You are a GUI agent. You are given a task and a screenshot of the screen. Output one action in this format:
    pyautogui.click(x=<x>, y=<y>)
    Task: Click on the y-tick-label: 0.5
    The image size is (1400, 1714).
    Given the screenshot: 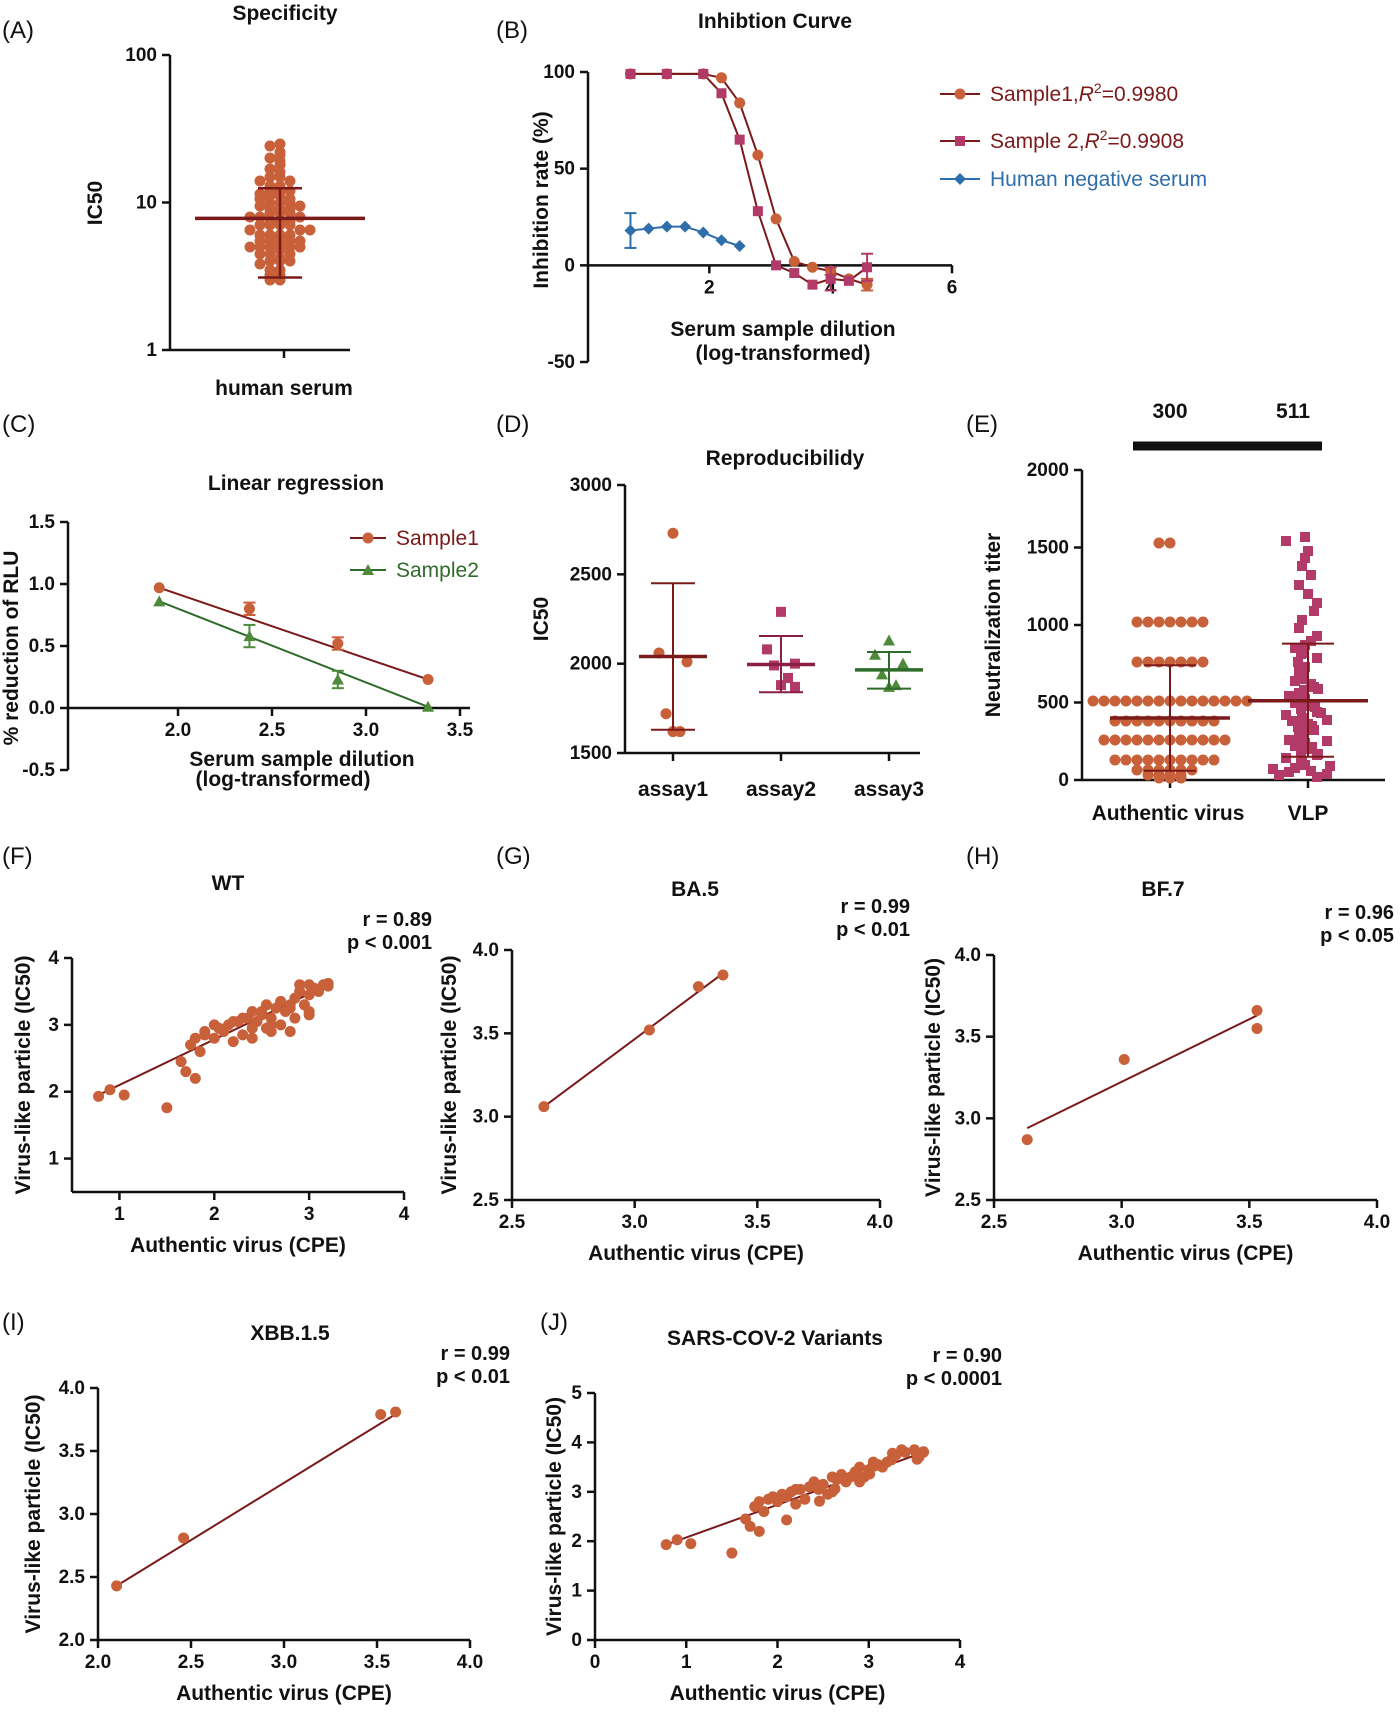 What is the action you would take?
    pyautogui.click(x=42, y=646)
    